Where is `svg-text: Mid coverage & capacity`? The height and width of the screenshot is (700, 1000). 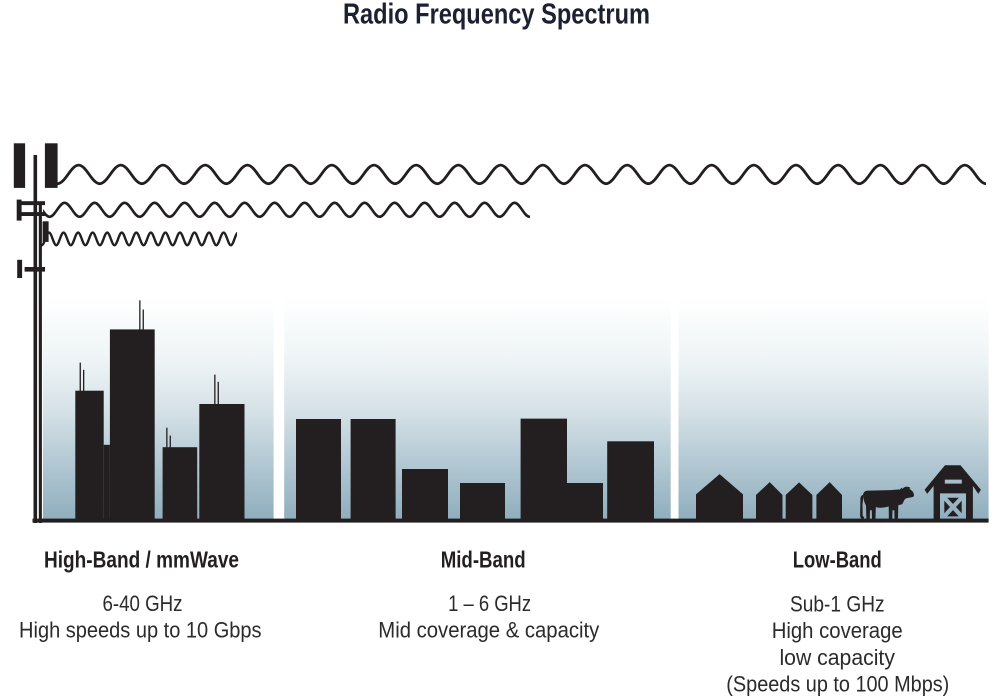
svg-text: Mid coverage & capacity is located at coordinates (488, 630).